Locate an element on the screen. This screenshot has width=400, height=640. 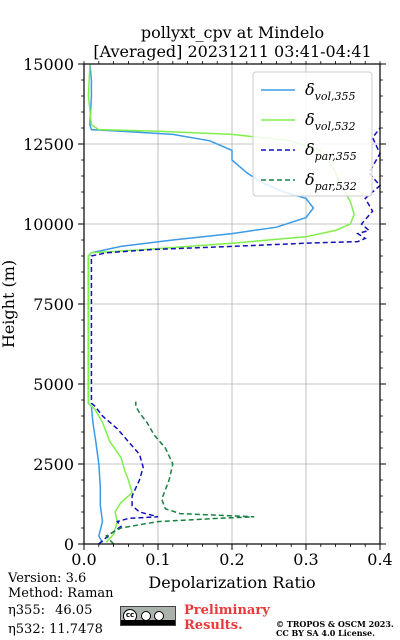
chart-subtitle: [Averaged] 20231211 03:41-04:41 is located at coordinates (232, 51).